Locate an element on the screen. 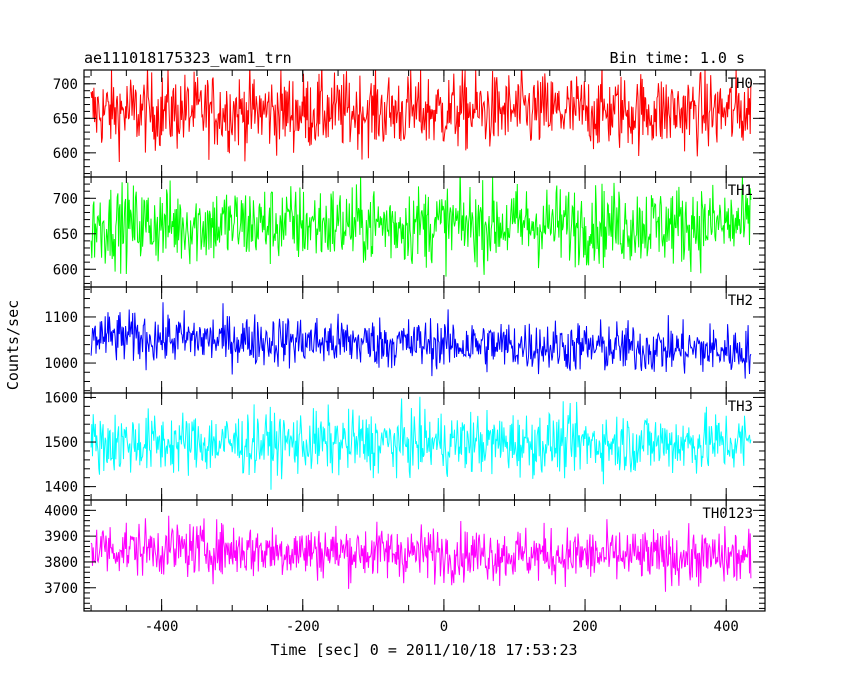  panel-th1: 600 650 700 TH1 is located at coordinates (409, 232).